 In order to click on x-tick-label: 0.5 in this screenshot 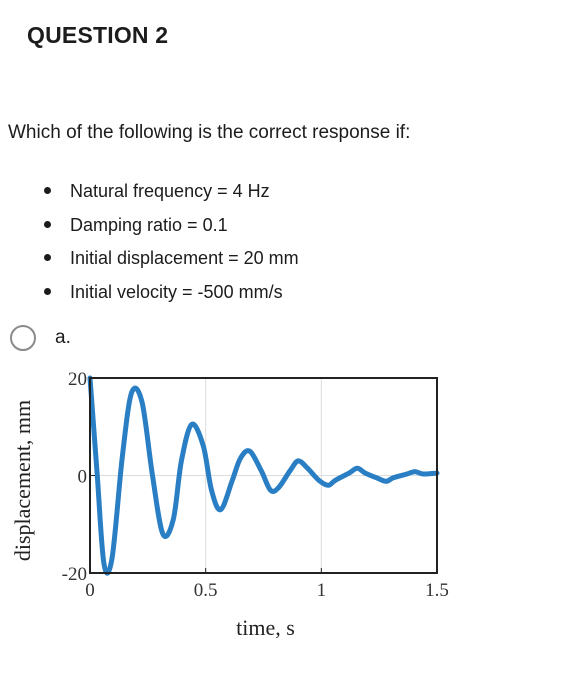, I will do `click(206, 590)`.